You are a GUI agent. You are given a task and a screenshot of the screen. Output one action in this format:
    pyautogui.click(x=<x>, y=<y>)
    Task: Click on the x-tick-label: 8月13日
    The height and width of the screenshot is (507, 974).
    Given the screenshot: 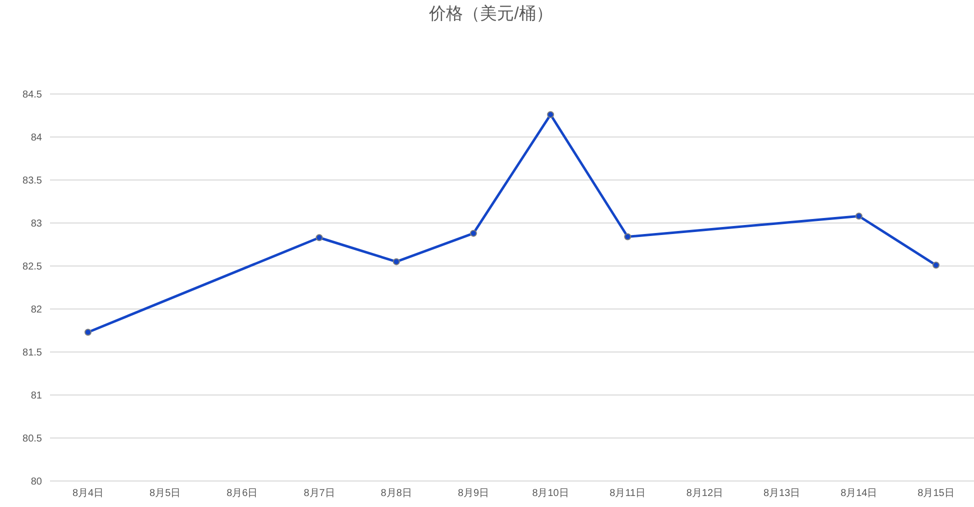 What is the action you would take?
    pyautogui.click(x=781, y=494)
    